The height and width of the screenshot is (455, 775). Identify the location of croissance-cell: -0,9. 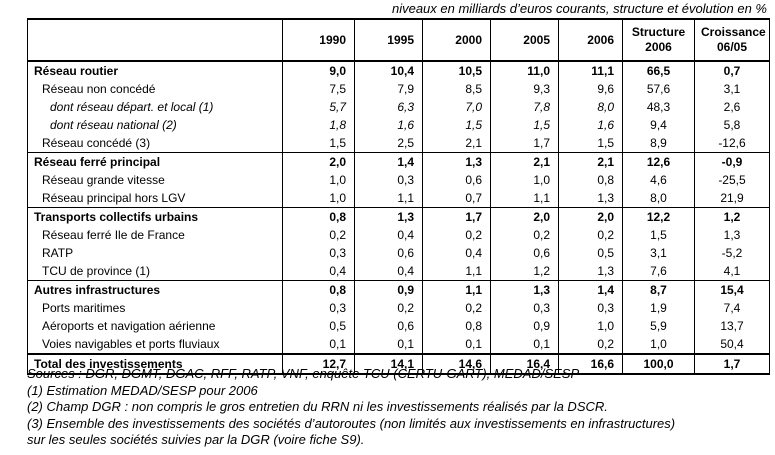
(732, 161).